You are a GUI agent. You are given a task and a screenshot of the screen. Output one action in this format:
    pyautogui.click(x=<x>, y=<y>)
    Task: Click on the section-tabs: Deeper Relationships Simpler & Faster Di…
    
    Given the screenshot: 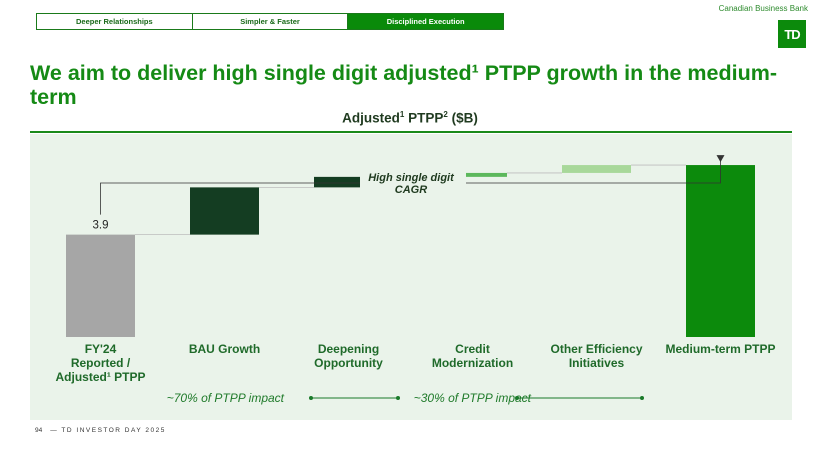 What is the action you would take?
    pyautogui.click(x=270, y=21)
    